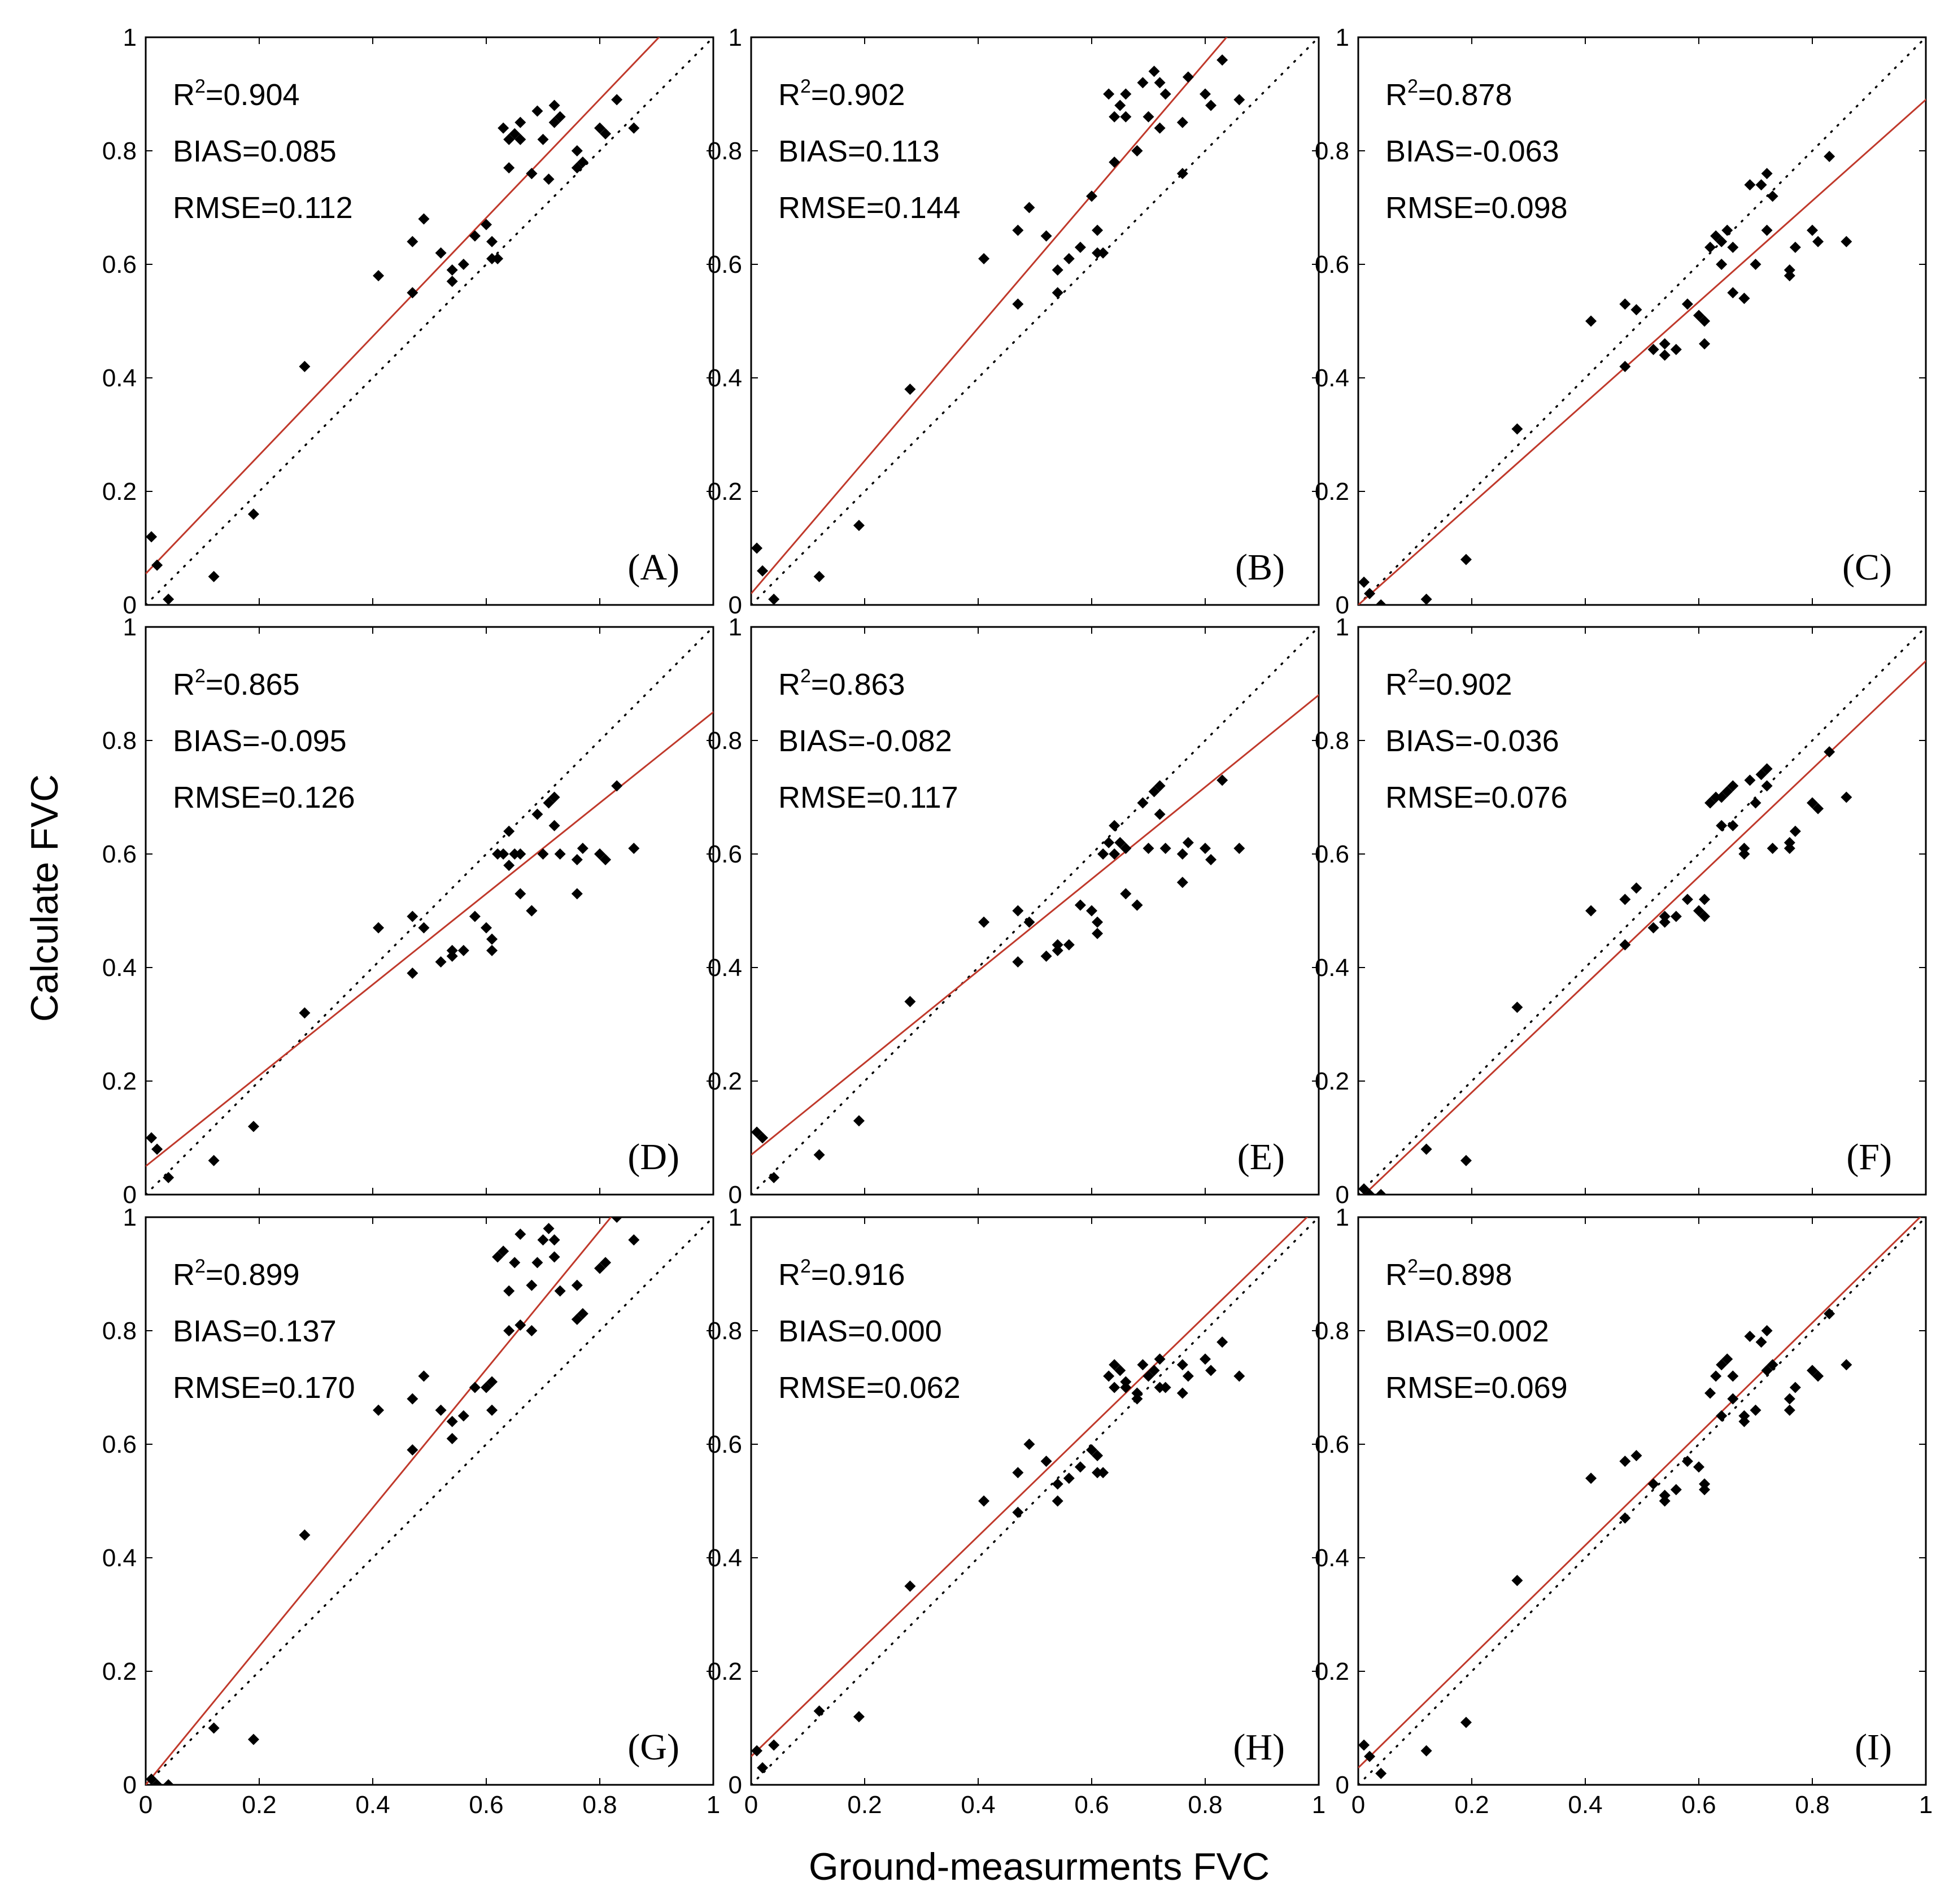 This screenshot has width=1949, height=1904. I want to click on rmse-stat: RMSE=0.112, so click(263, 208).